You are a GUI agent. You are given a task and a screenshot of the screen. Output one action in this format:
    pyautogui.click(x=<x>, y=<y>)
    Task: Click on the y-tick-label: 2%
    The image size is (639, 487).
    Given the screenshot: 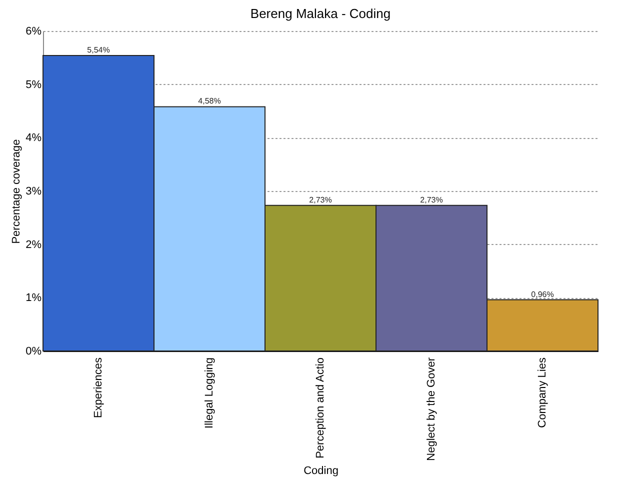 What is the action you would take?
    pyautogui.click(x=34, y=244)
    